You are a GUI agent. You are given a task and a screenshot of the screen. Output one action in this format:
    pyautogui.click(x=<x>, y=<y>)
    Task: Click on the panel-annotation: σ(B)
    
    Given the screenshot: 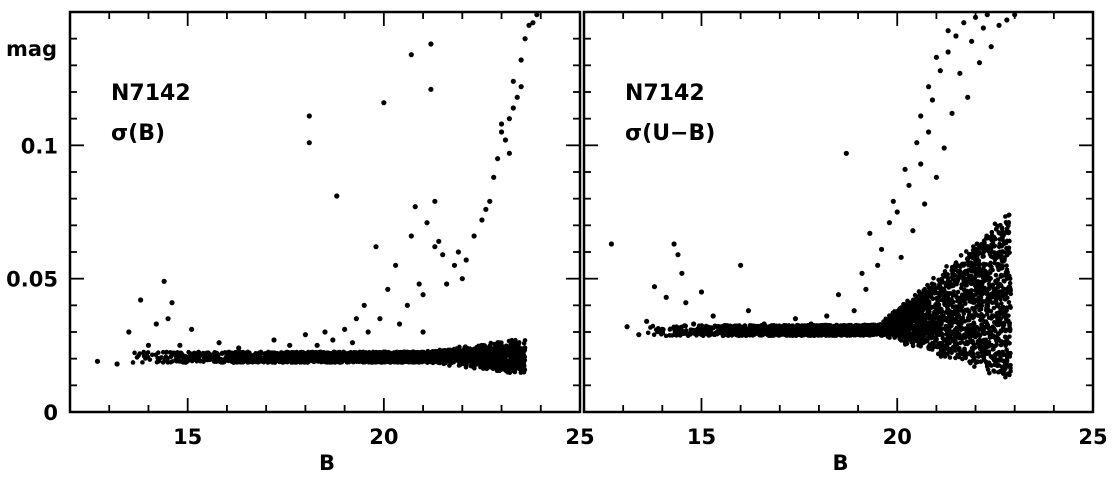 What is the action you would take?
    pyautogui.click(x=138, y=133)
    